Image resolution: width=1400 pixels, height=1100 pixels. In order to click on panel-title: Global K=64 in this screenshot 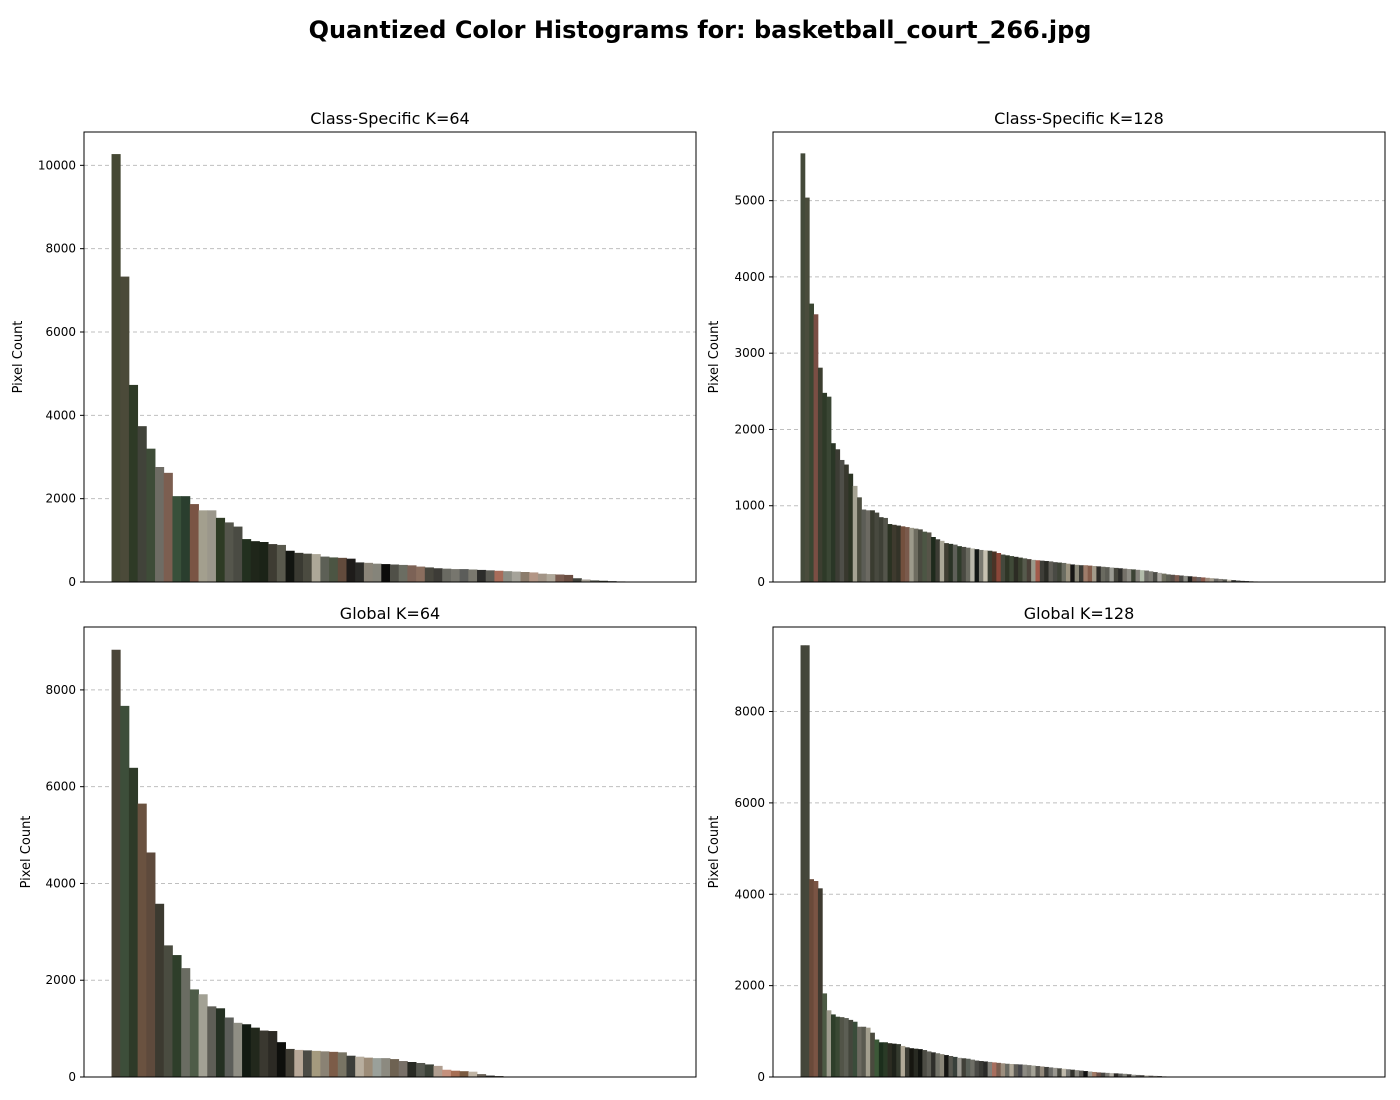, I will do `click(390, 613)`.